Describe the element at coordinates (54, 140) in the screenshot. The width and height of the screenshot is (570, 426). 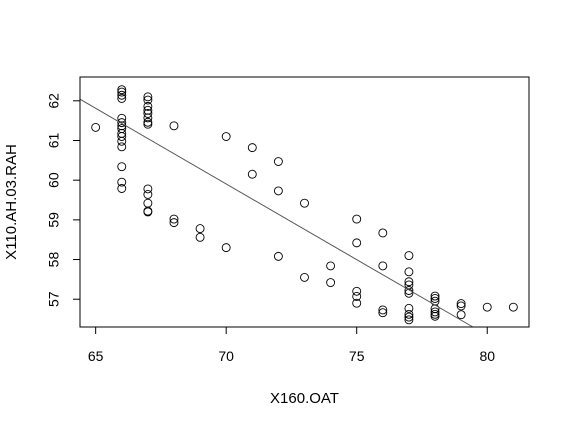
I see `y-tick-label: 61` at that location.